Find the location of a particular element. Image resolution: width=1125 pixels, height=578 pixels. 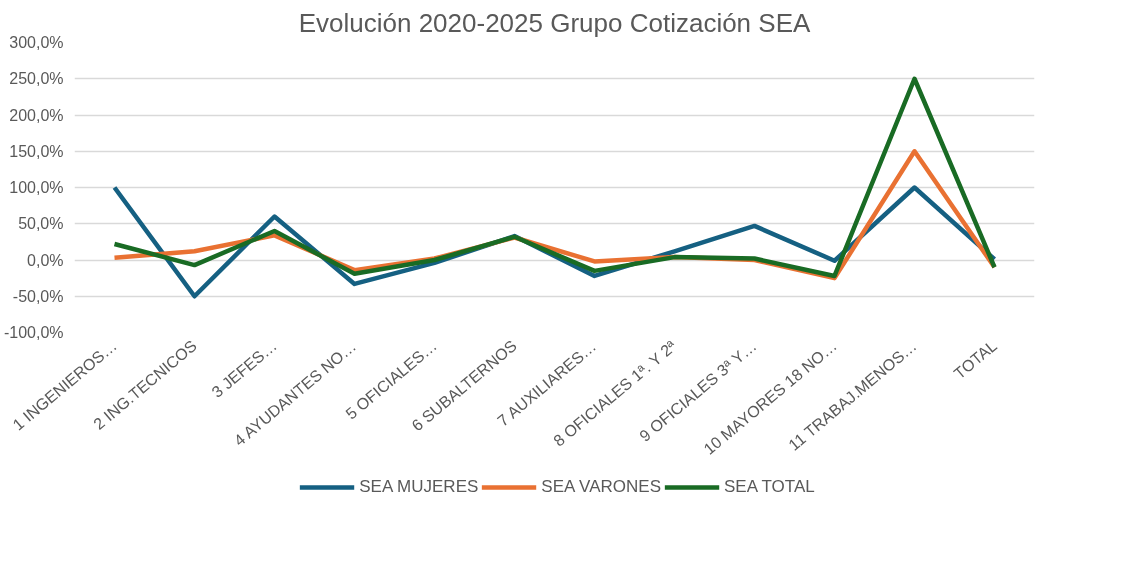

y-tick-label: 300,0% is located at coordinates (36, 42).